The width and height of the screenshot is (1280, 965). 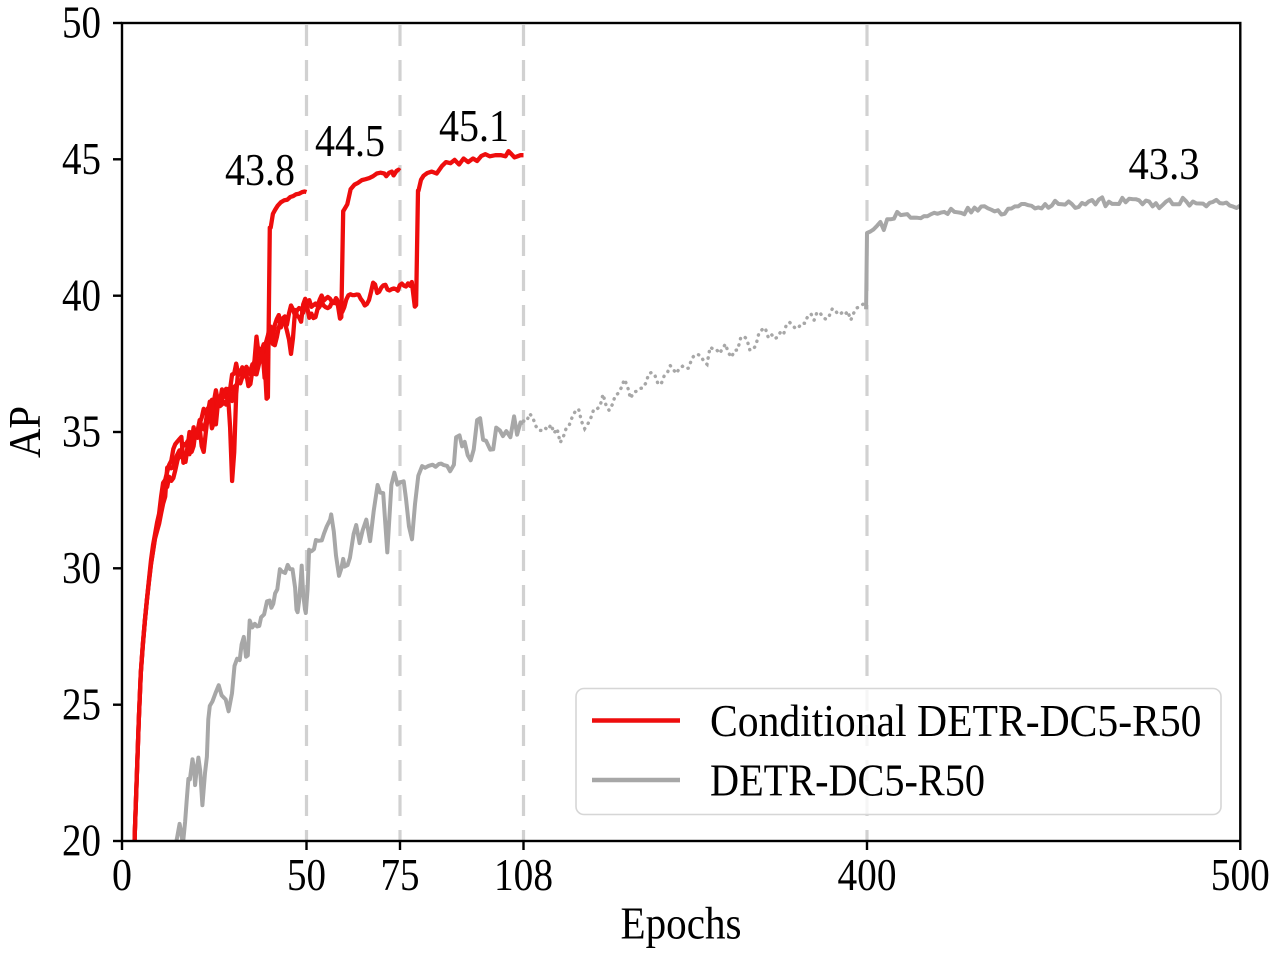 I want to click on svg-text: Epochs, so click(x=681, y=924).